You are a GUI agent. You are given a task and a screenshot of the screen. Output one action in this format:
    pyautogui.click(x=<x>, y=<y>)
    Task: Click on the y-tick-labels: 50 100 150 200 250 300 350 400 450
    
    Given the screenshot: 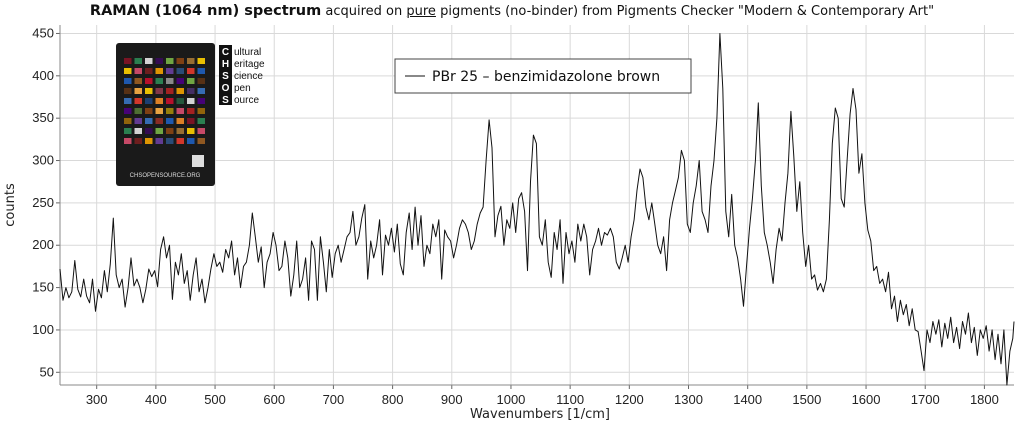 What is the action you would take?
    pyautogui.click(x=43, y=202)
    